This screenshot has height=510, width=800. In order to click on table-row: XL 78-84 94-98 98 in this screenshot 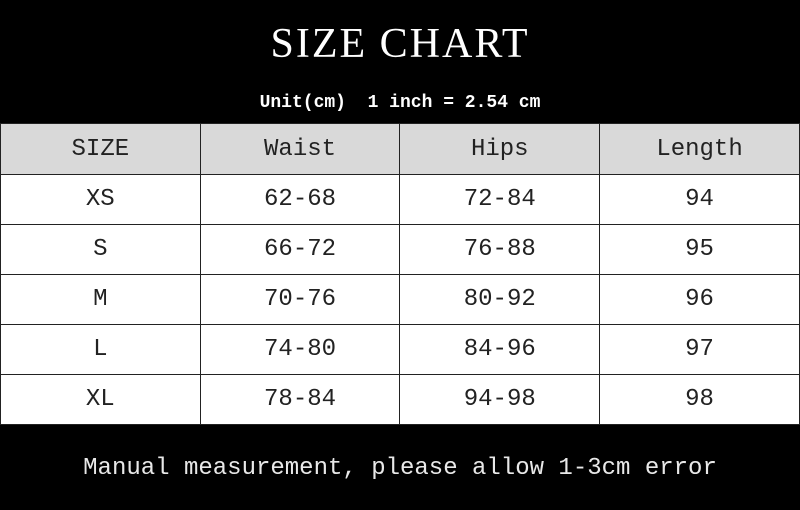, I will do `click(400, 399)`.